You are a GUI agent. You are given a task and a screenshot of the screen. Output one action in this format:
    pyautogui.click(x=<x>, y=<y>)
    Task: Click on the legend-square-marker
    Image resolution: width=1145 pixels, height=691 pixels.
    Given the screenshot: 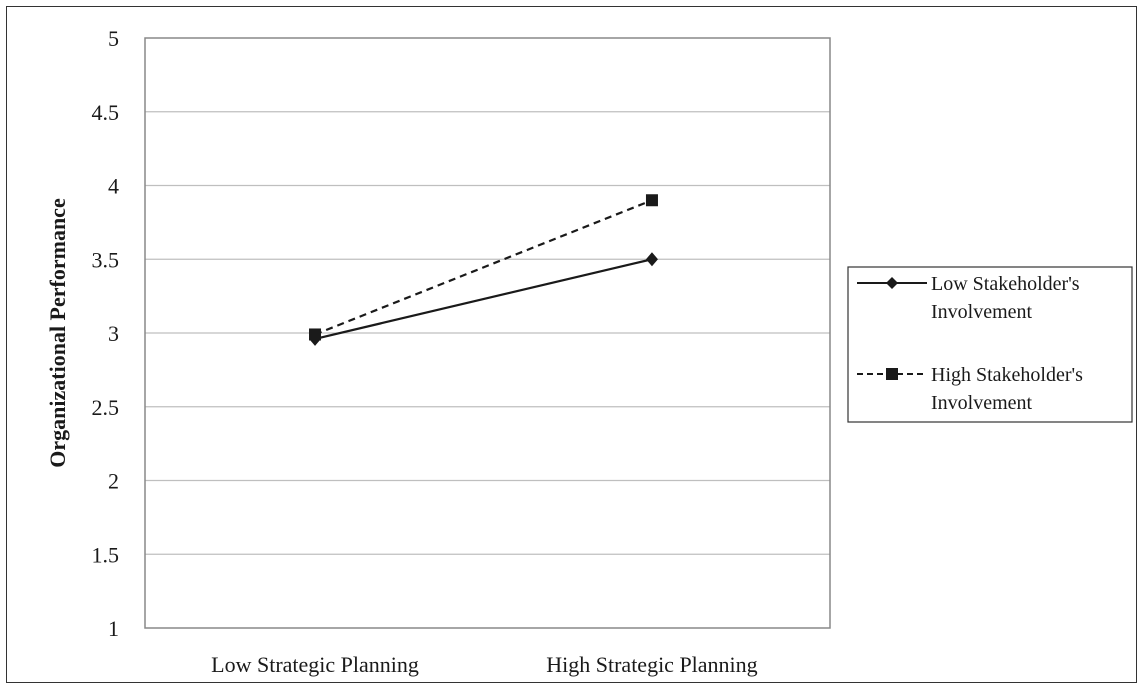 What is the action you would take?
    pyautogui.click(x=892, y=374)
    